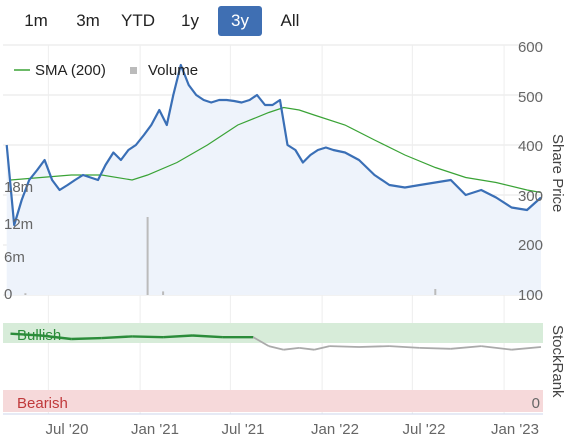  What do you see at coordinates (70, 70) in the screenshot?
I see `legend-sma-label: SMA (200)` at bounding box center [70, 70].